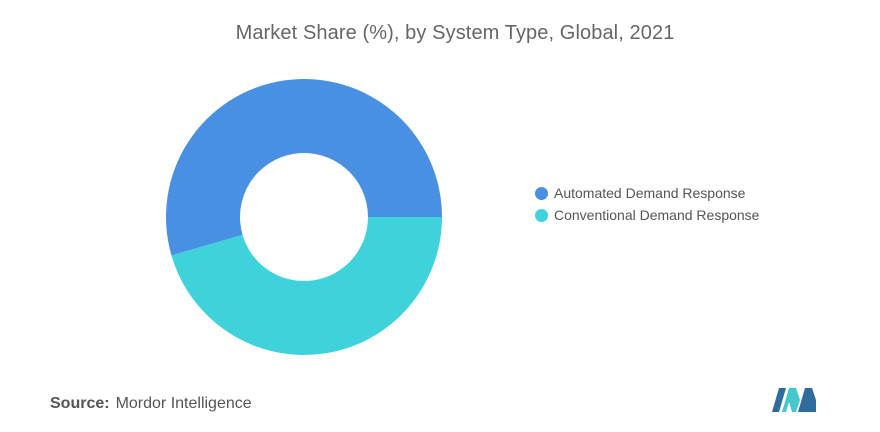  What do you see at coordinates (303, 167) in the screenshot?
I see `donut-slice-automated` at bounding box center [303, 167].